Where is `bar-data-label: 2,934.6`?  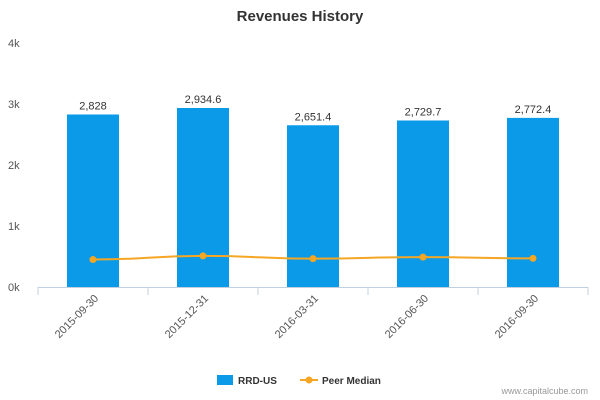 bar-data-label: 2,934.6 is located at coordinates (203, 100).